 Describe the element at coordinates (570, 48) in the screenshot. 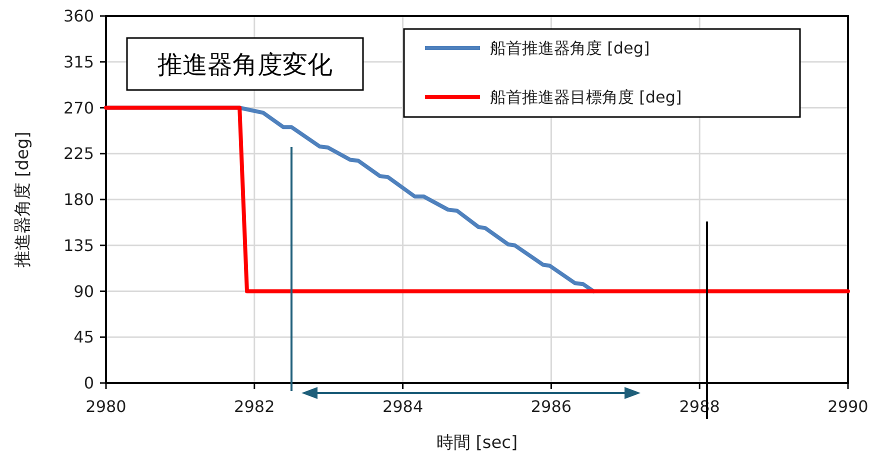

I see `legend-label: 船首推進器角度 [deg]` at that location.